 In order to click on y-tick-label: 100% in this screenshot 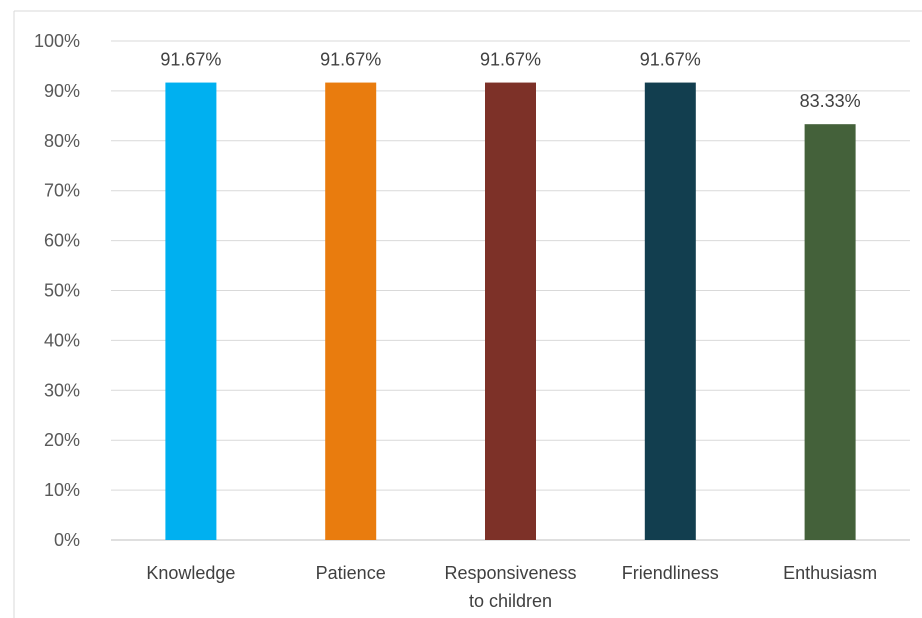, I will do `click(57, 41)`.